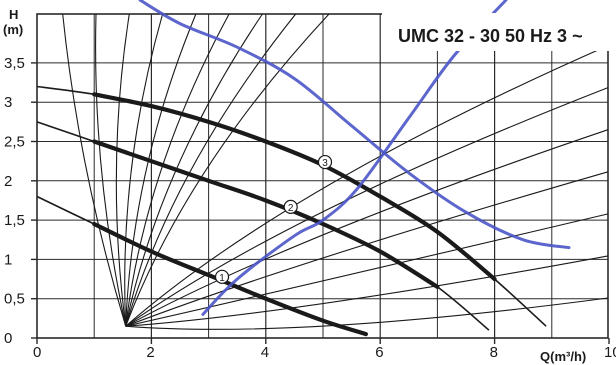 Image resolution: width=616 pixels, height=365 pixels. I want to click on y-tick-label: 1, so click(8, 259).